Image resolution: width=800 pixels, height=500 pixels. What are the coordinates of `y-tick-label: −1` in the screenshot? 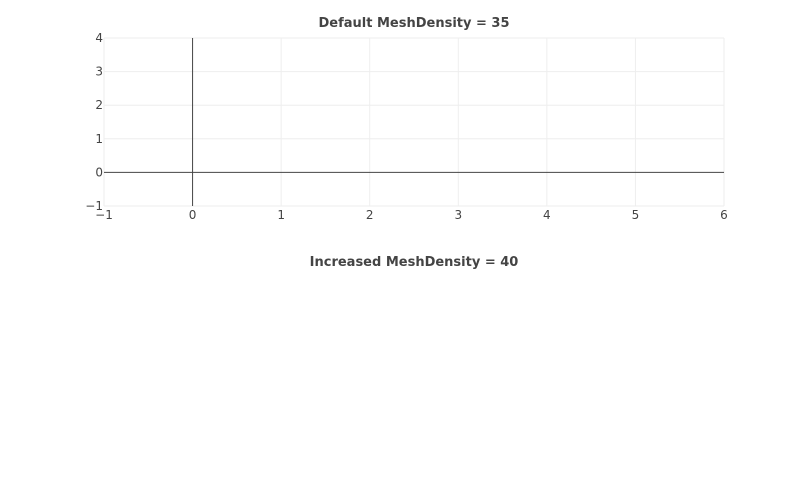 It's located at (94, 206).